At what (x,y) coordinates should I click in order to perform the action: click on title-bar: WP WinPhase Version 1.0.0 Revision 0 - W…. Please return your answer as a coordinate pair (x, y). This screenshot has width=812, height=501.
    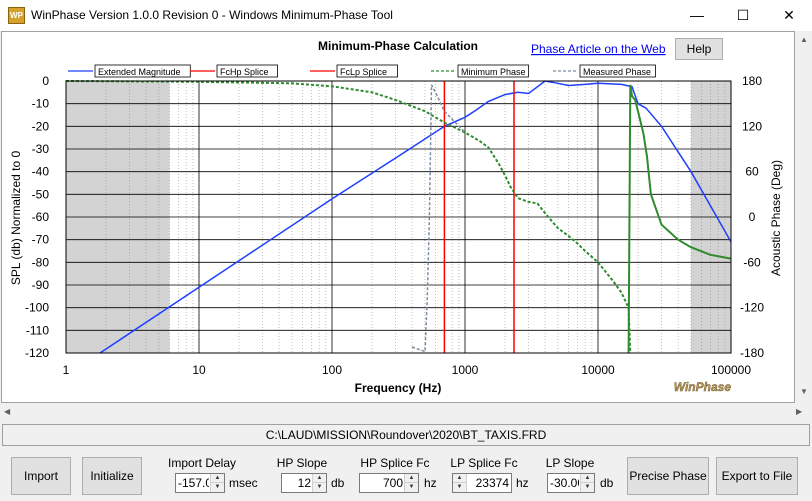
    Looking at the image, I should click on (406, 15).